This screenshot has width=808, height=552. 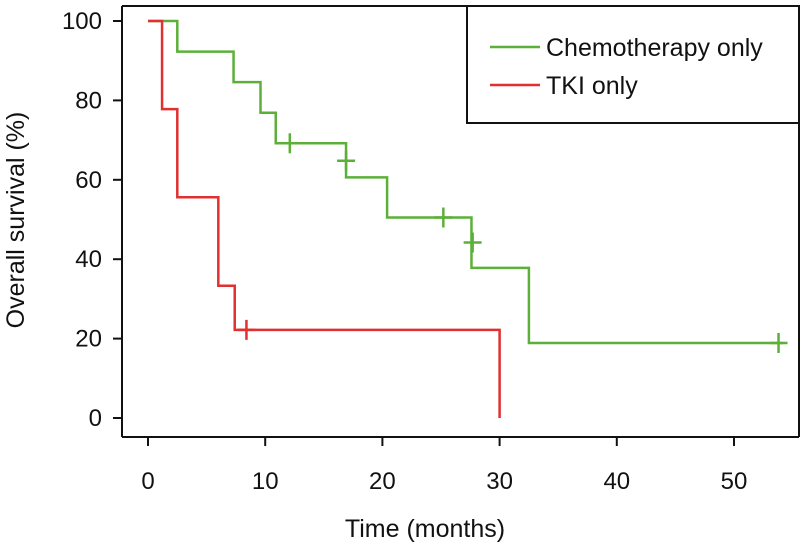 I want to click on y-tick-label: 100, so click(x=82, y=21).